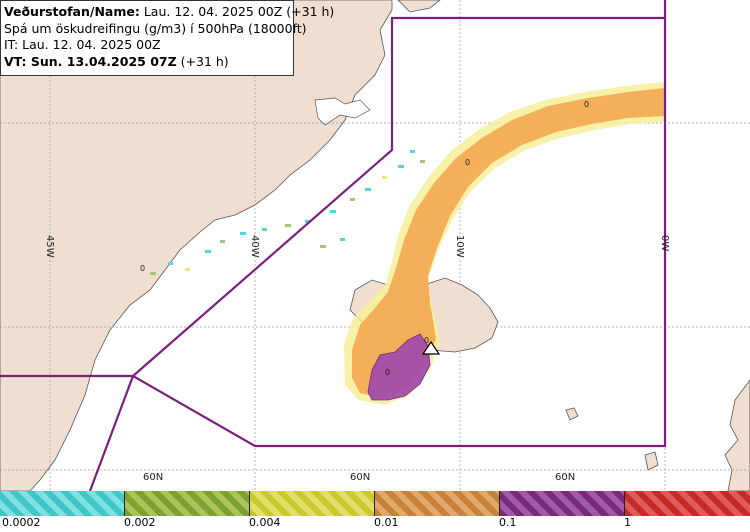 This screenshot has width=750, height=532. Describe the element at coordinates (419, 6) in the screenshot. I see `svalbard-land` at that location.